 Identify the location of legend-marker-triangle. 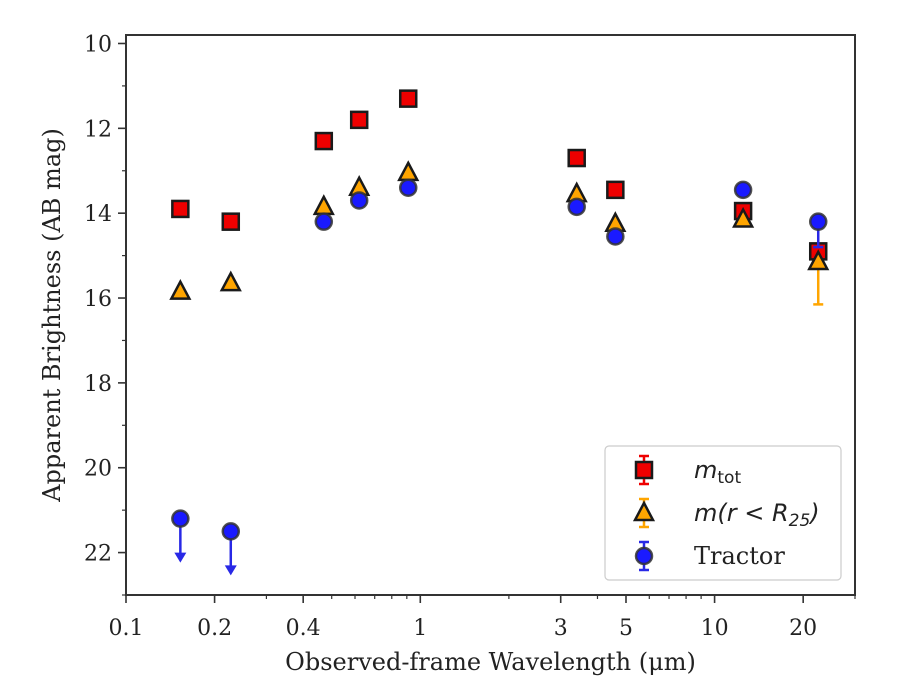
(644, 511).